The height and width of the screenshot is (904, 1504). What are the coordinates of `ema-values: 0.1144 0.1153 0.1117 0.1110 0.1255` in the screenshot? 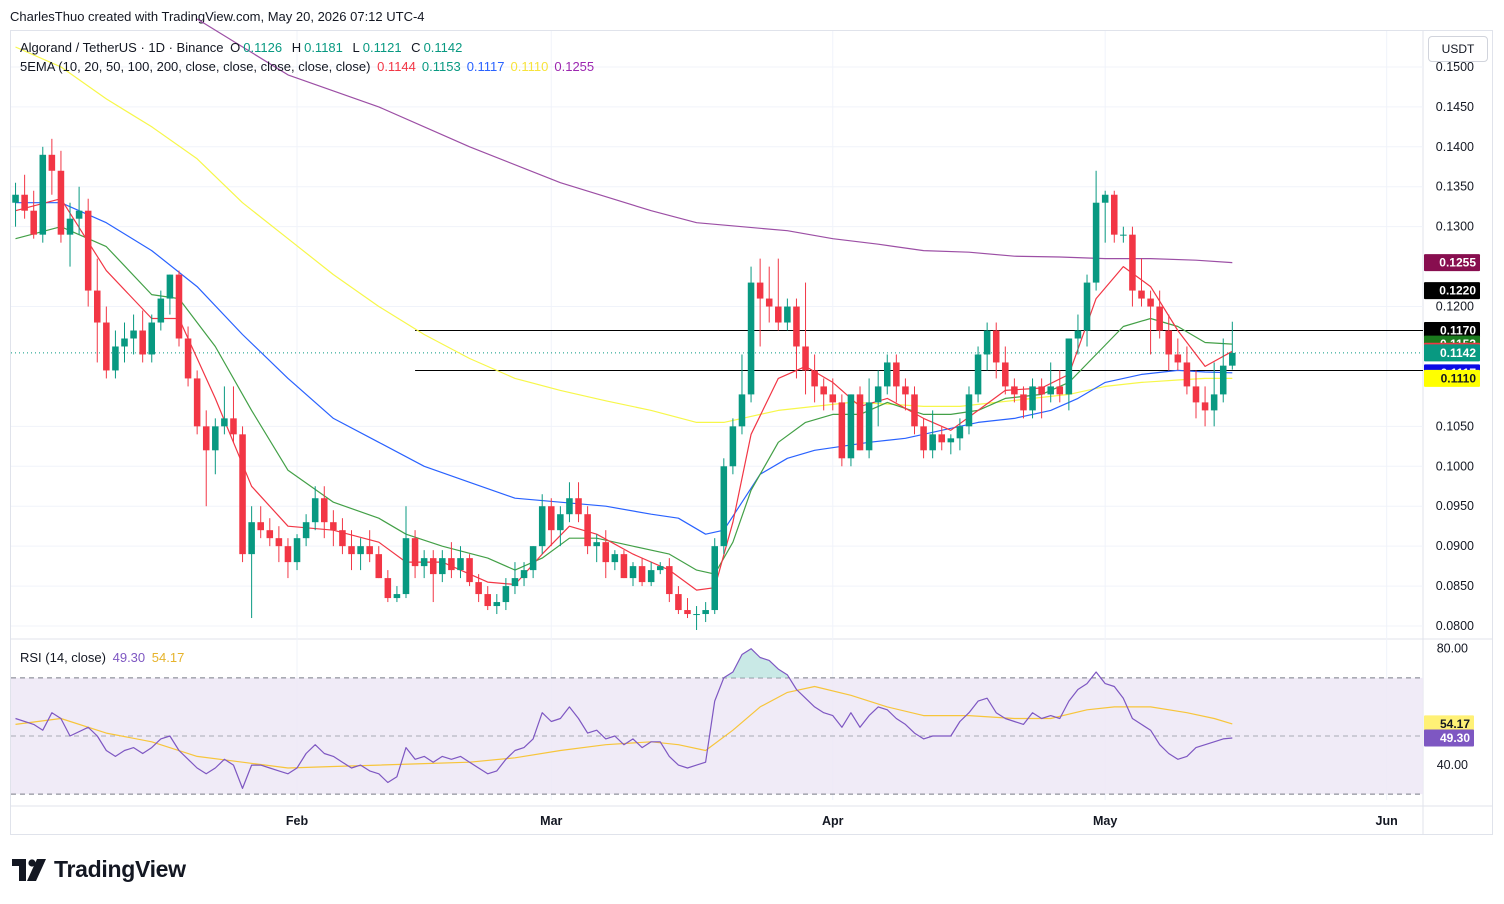 It's located at (488, 66).